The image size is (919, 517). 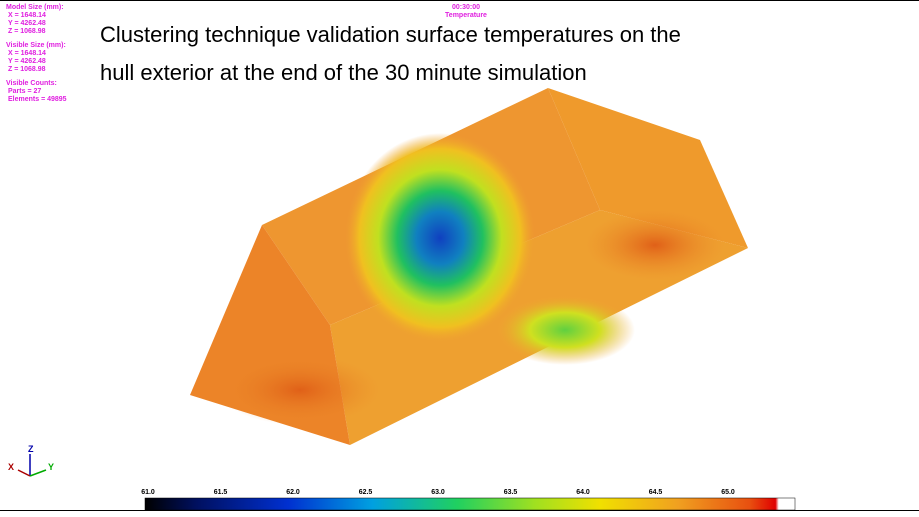 What do you see at coordinates (31, 83) in the screenshot?
I see `info-heading: Visible Counts:` at bounding box center [31, 83].